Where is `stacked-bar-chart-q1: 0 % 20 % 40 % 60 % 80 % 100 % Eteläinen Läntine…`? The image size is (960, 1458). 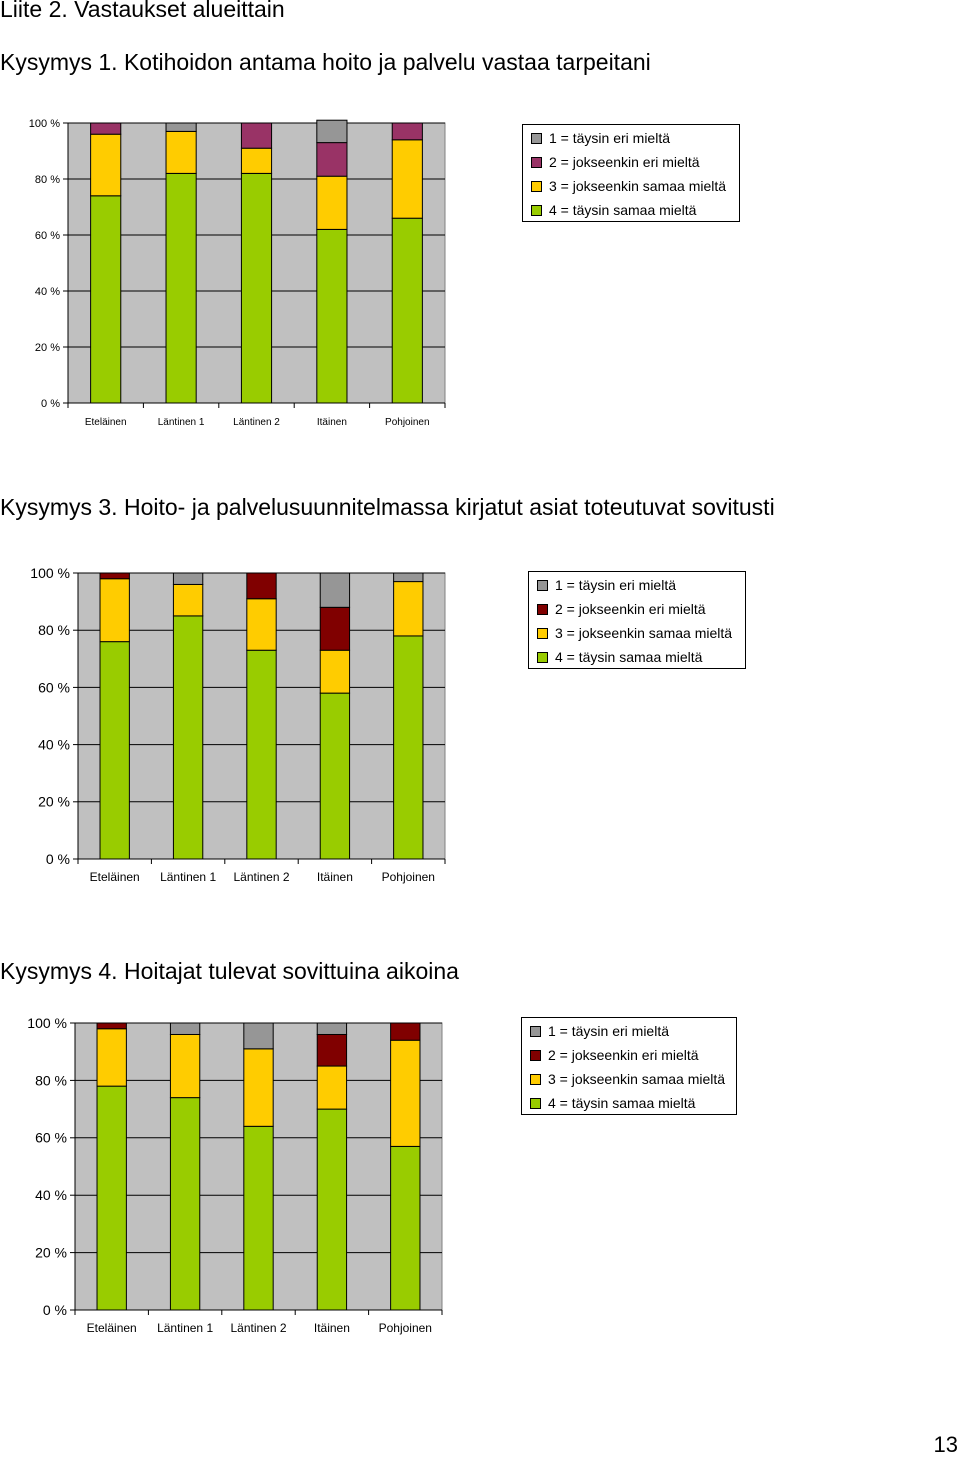
stacked-bar-chart-q1: 0 % 20 % 40 % 60 % 80 % 100 % Eteläinen Läntine… is located at coordinates (237, 273).